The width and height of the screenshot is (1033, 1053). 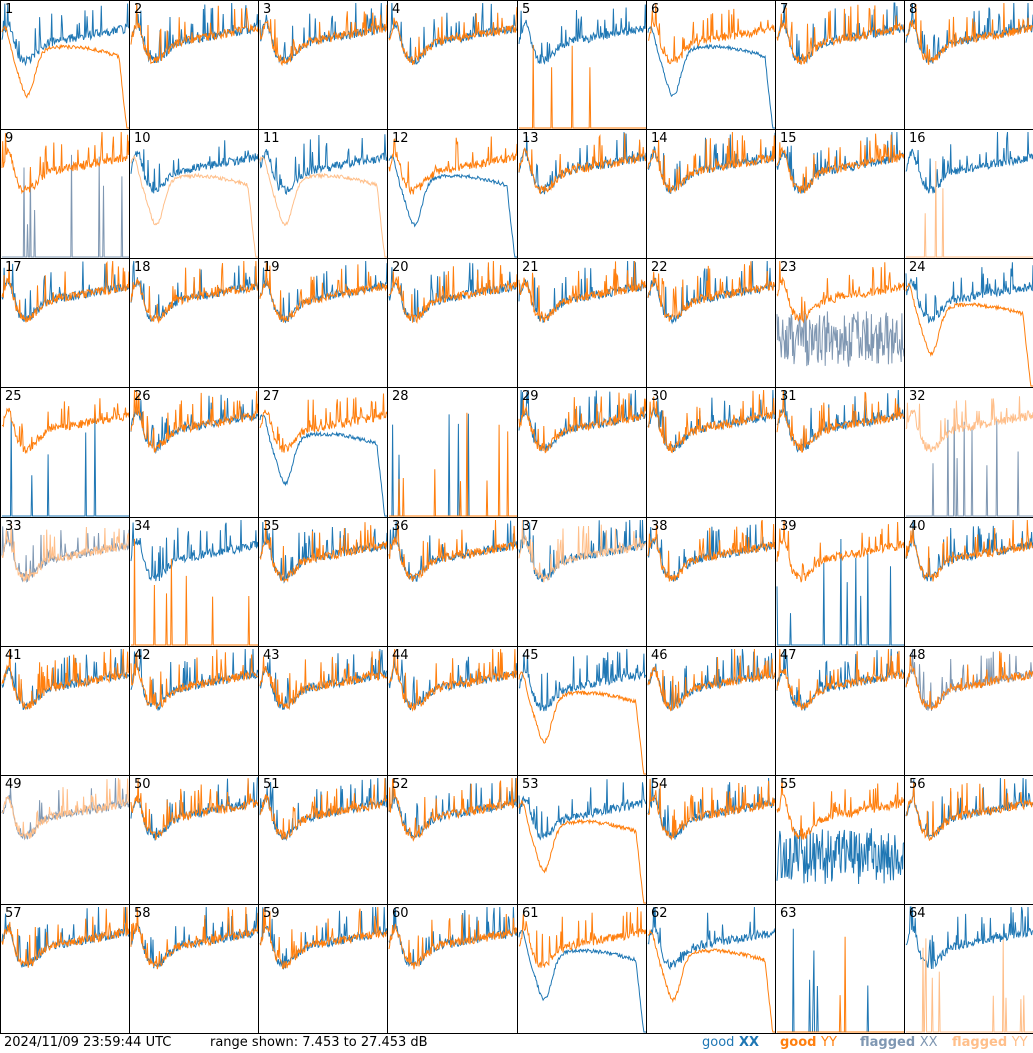 I want to click on legend-good-yy-pol: YY, so click(x=829, y=1042).